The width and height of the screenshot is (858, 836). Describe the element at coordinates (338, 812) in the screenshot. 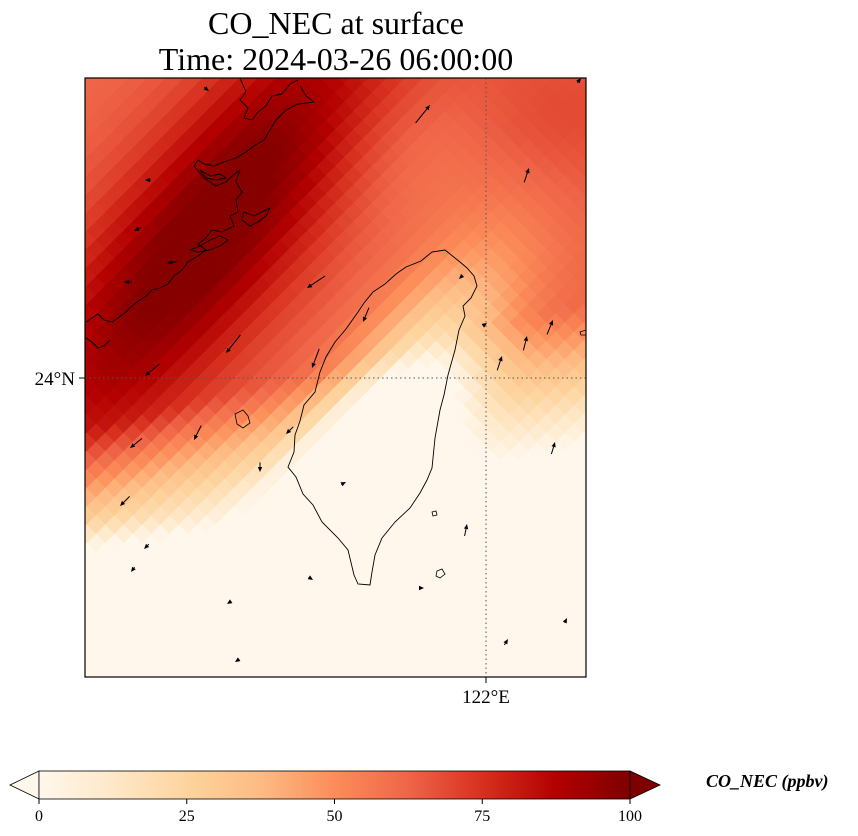

I see `colorbar-ticks: 0 25 50 75 100` at that location.